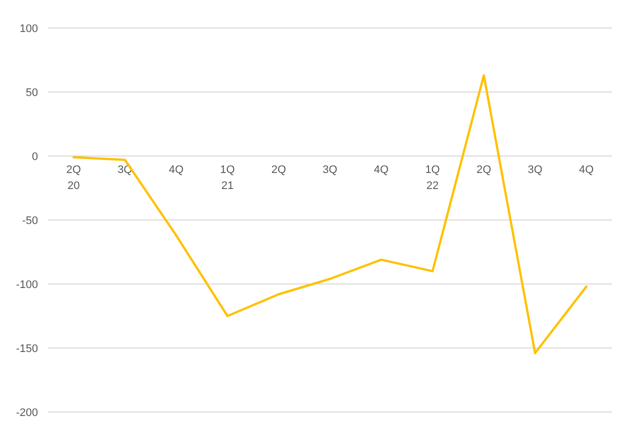 Image resolution: width=640 pixels, height=441 pixels. What do you see at coordinates (35, 156) in the screenshot?
I see `y-tick-label: 0` at bounding box center [35, 156].